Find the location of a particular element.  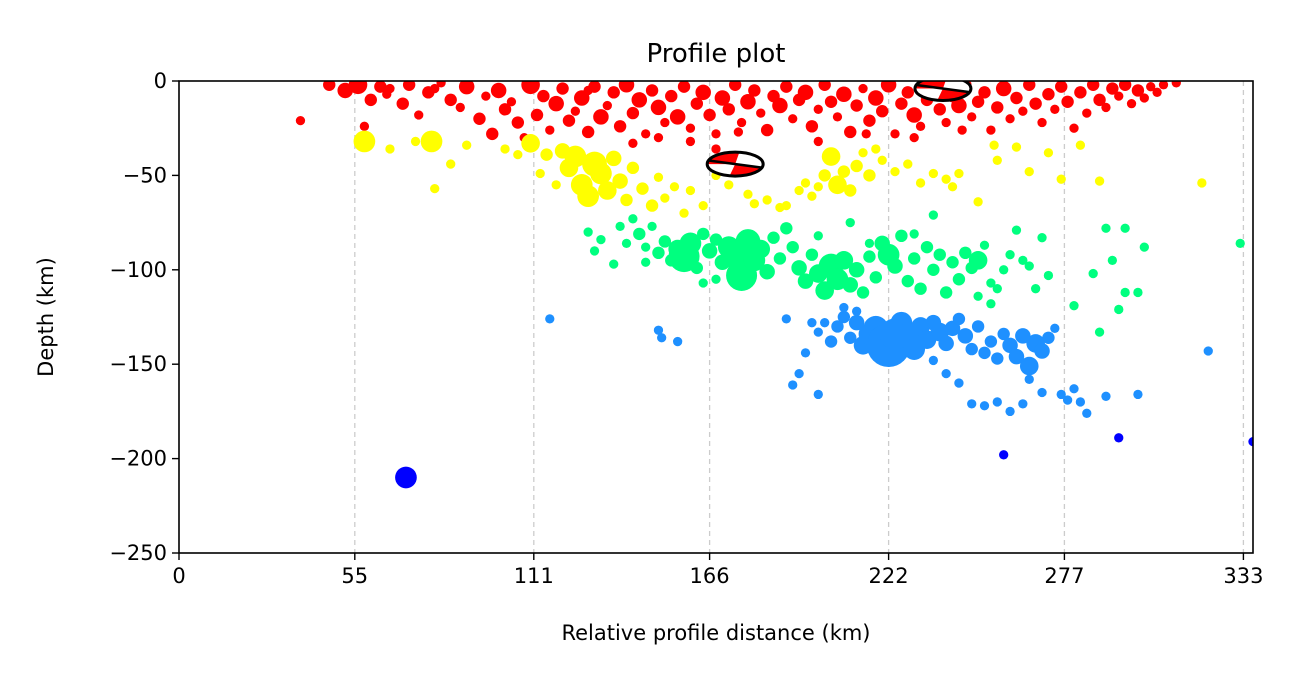

focal-mechanism-nodal-line is located at coordinates (735, 164).